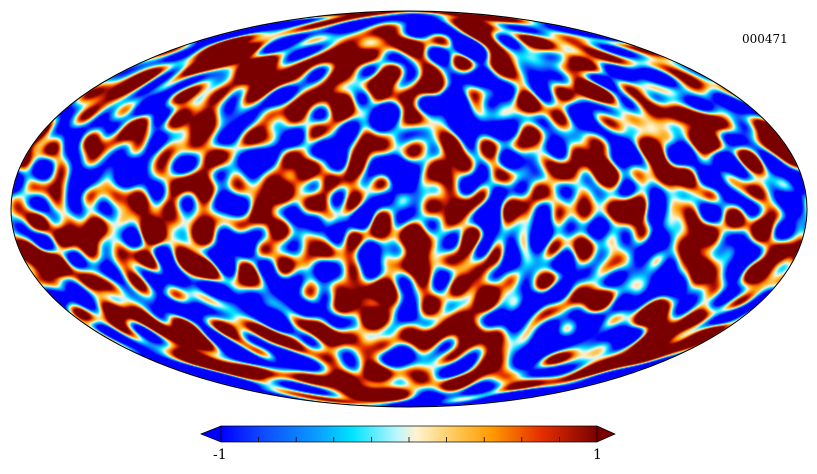  What do you see at coordinates (606, 434) in the screenshot?
I see `colorbar-max-extension` at bounding box center [606, 434].